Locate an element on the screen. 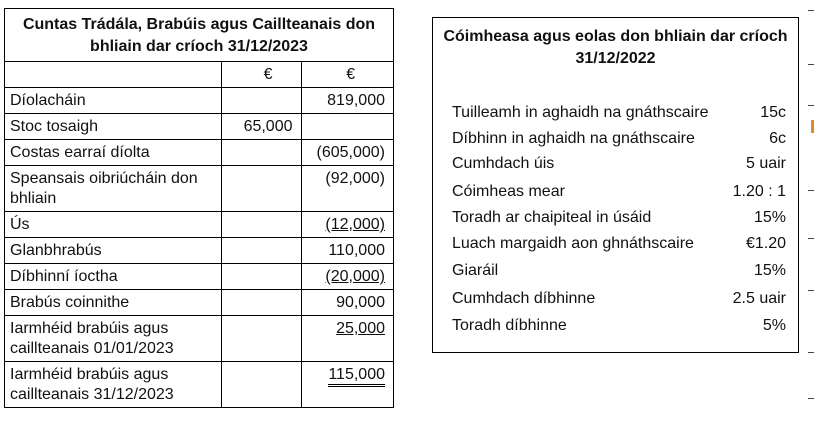  row-label: Díolacháin is located at coordinates (113, 100).